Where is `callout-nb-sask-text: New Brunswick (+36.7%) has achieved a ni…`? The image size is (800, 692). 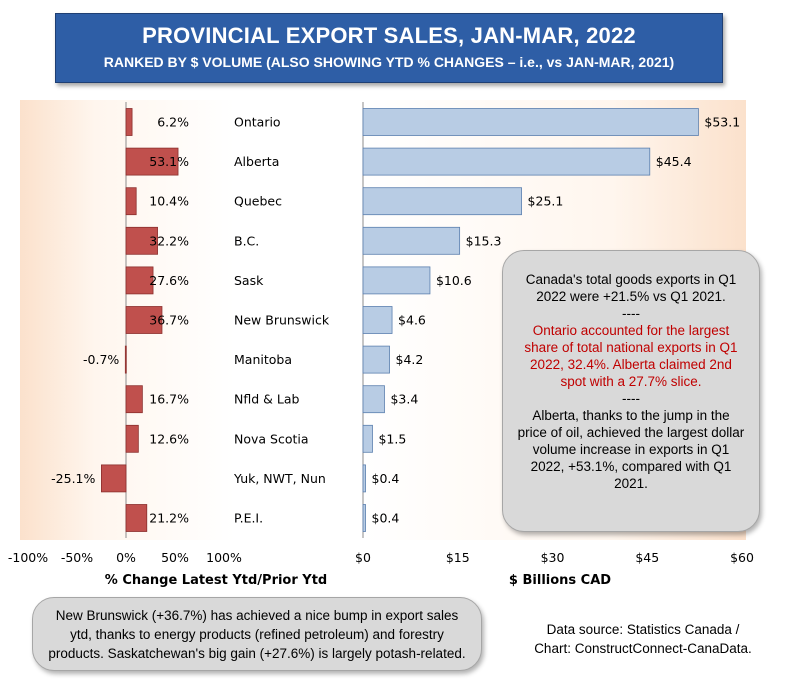
callout-nb-sask-text: New Brunswick (+36.7%) has achieved a ni… is located at coordinates (257, 634).